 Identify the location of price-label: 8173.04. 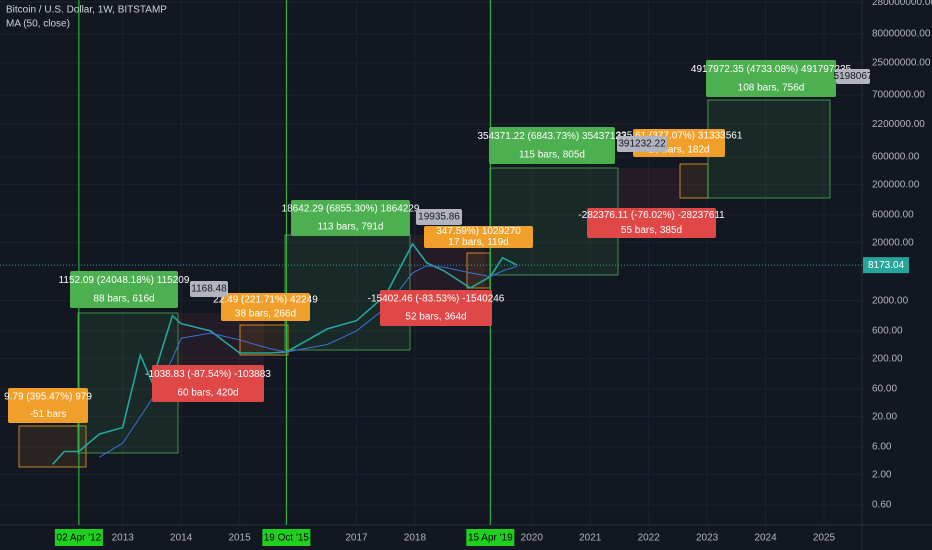
(886, 265).